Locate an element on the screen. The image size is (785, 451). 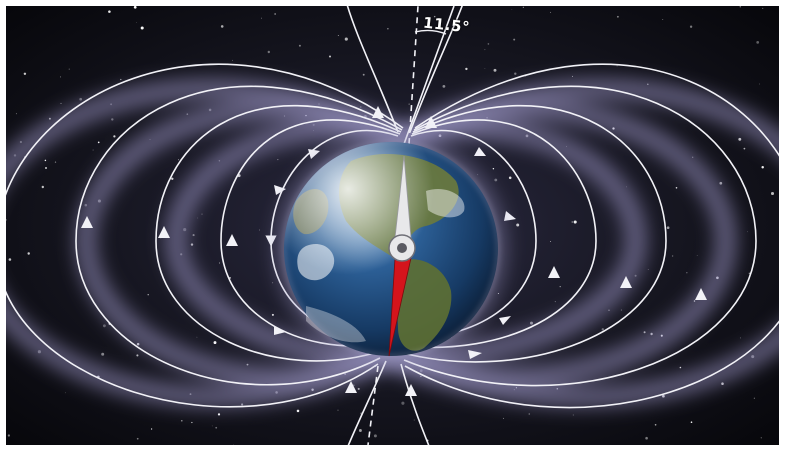
axis-lines is located at coordinates (411, 225).